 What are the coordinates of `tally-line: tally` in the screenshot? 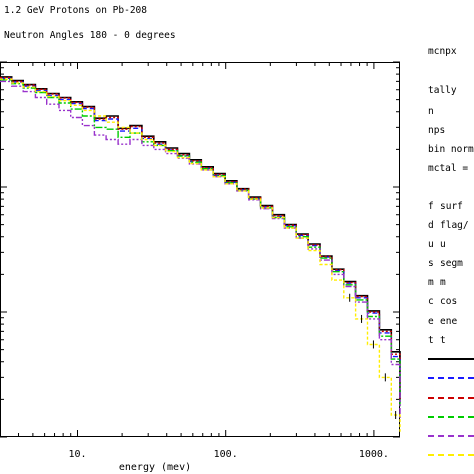 It's located at (442, 90).